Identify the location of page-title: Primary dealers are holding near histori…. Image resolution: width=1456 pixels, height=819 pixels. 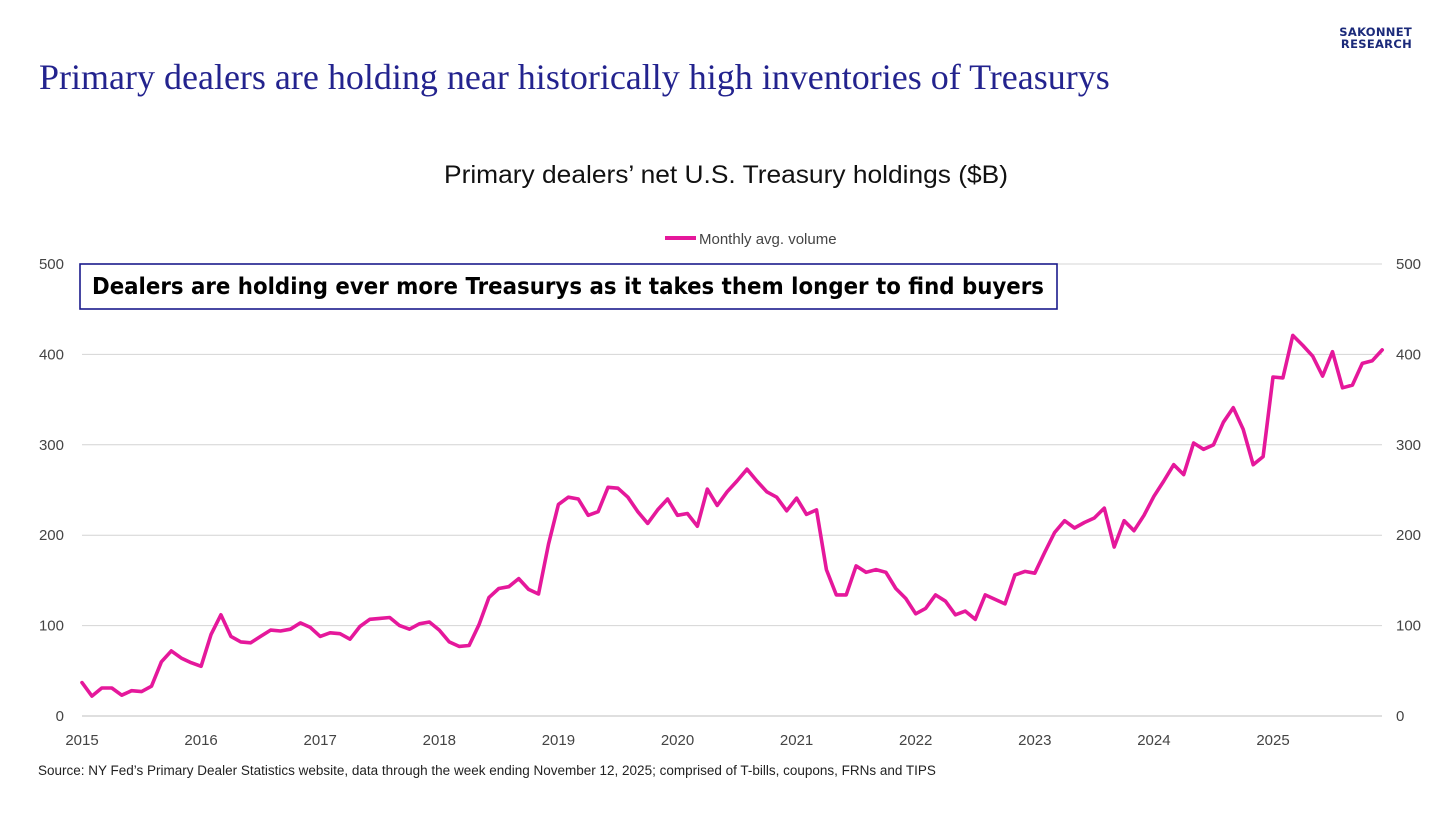
(574, 77).